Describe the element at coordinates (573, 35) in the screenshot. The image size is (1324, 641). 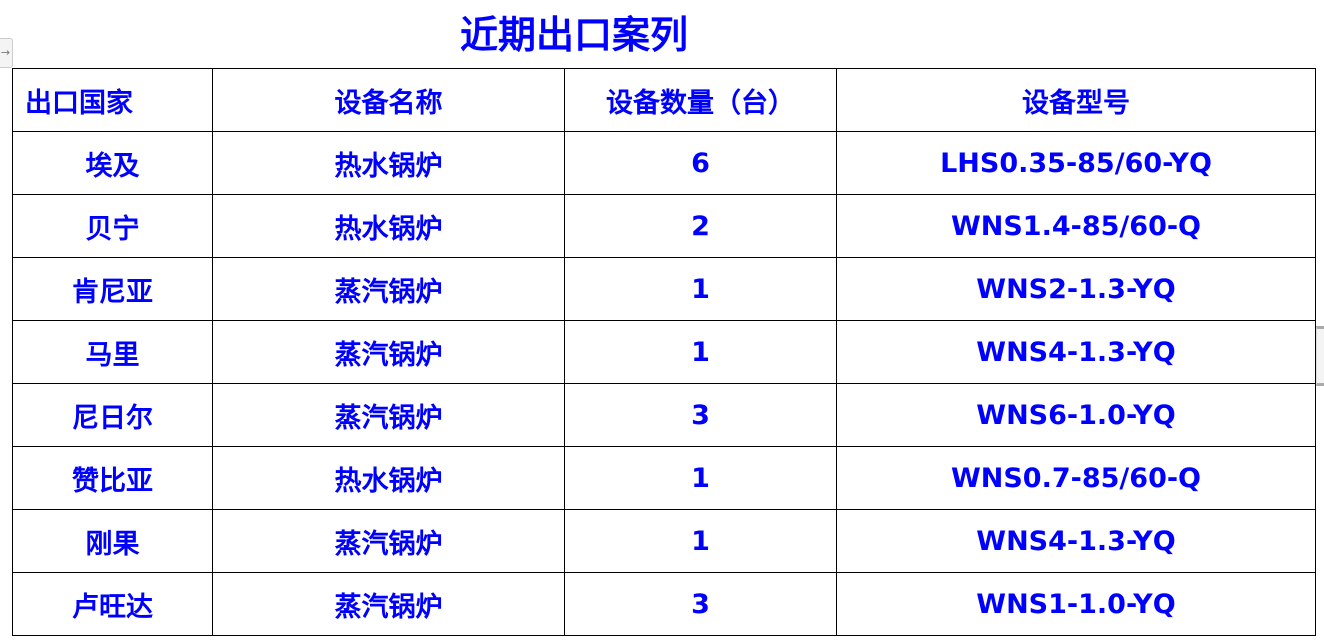
I see `page-title: 近期出口案列` at that location.